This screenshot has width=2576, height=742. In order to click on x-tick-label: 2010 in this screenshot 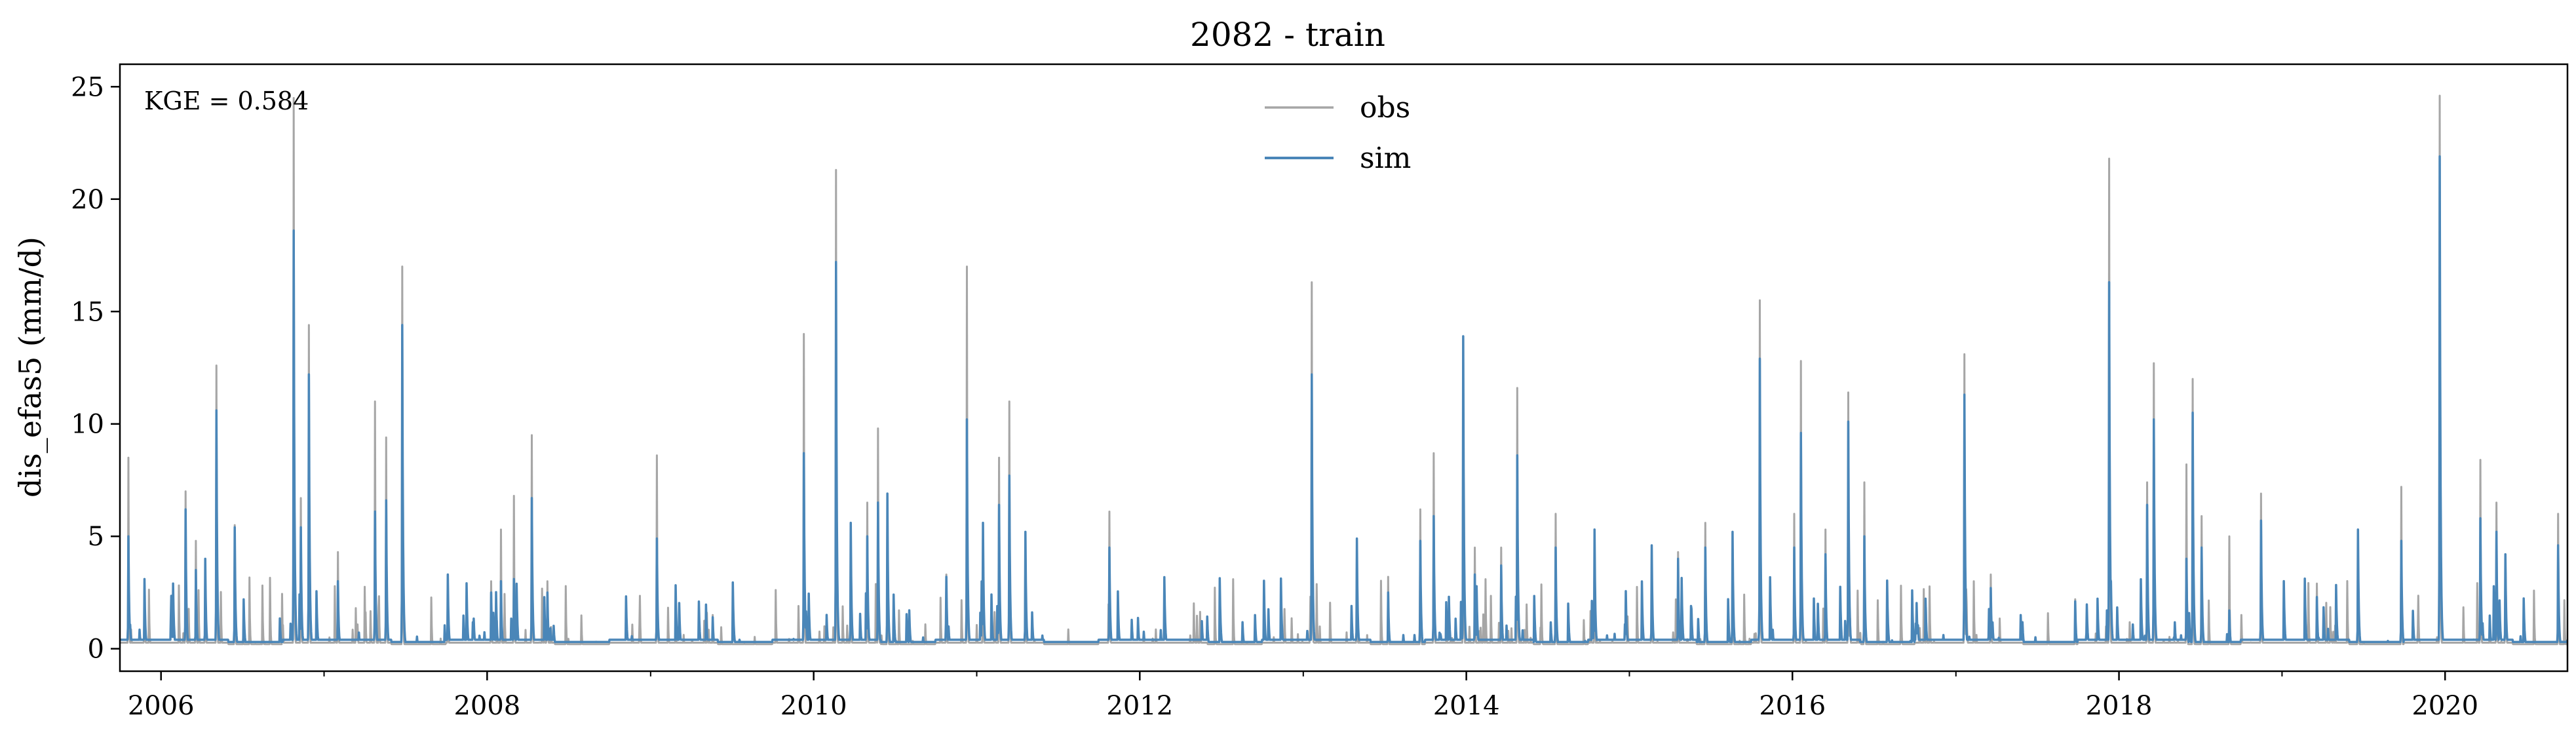, I will do `click(813, 706)`.